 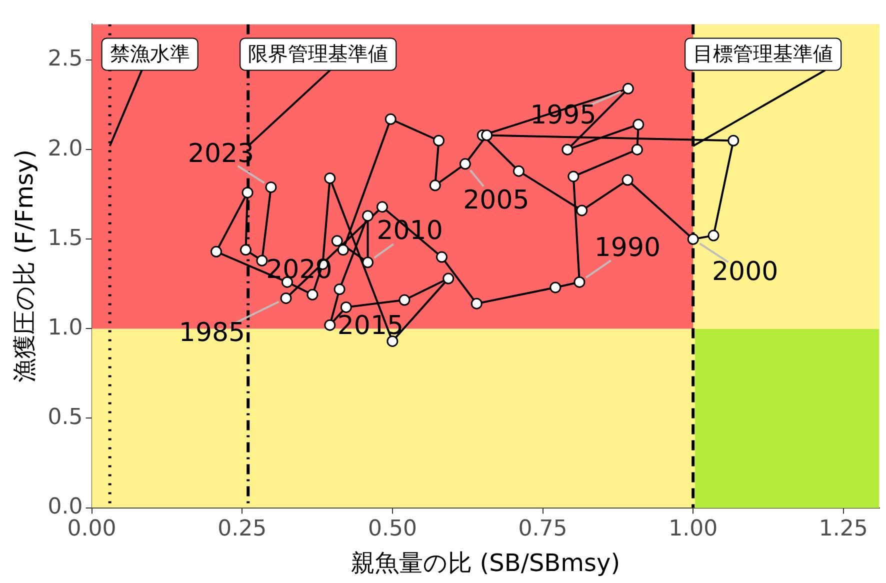 What do you see at coordinates (212, 333) in the screenshot?
I see `annotation: 1985` at bounding box center [212, 333].